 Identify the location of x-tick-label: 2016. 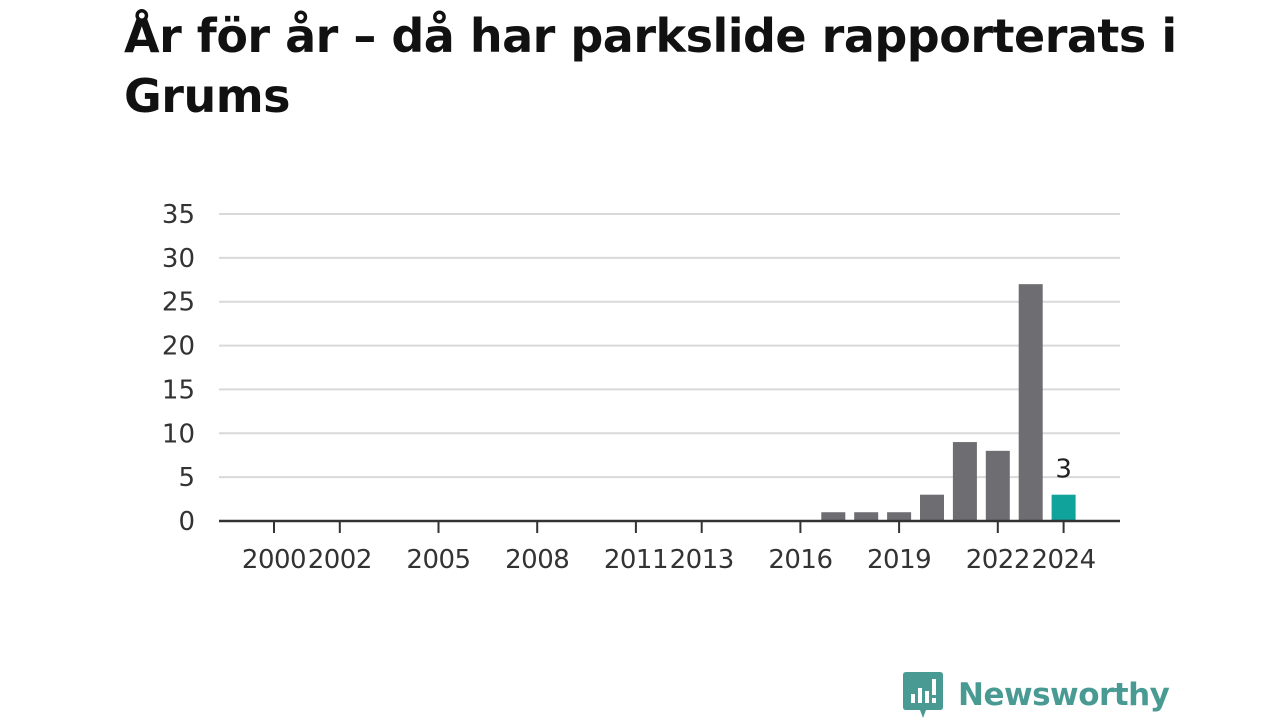
(800, 560).